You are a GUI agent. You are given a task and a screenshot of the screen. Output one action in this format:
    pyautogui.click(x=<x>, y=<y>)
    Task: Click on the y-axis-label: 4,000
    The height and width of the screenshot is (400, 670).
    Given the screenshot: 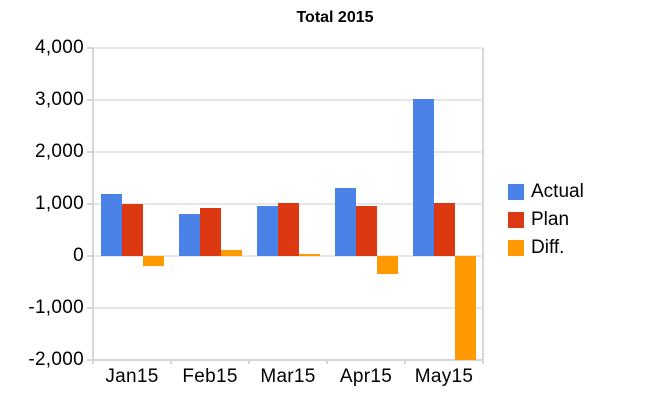 What is the action you would take?
    pyautogui.click(x=59, y=47)
    